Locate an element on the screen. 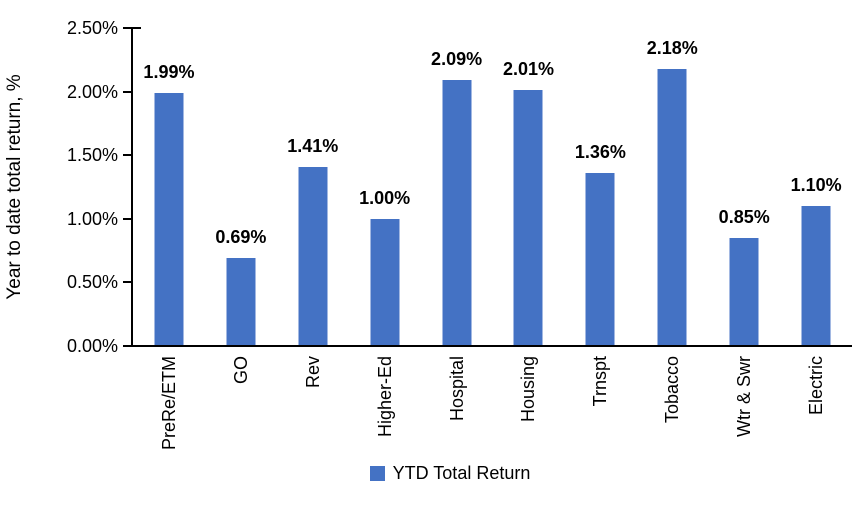 The image size is (852, 513). x-label-cell: GO is located at coordinates (241, 370).